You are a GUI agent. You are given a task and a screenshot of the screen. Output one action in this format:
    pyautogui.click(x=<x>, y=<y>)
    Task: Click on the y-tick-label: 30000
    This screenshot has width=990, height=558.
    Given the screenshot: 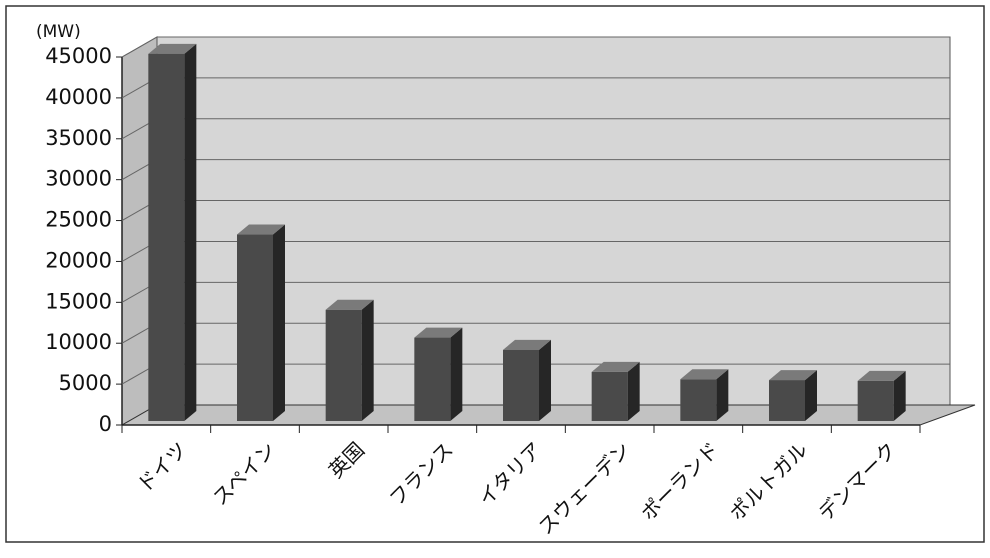 What is the action you would take?
    pyautogui.click(x=78, y=179)
    